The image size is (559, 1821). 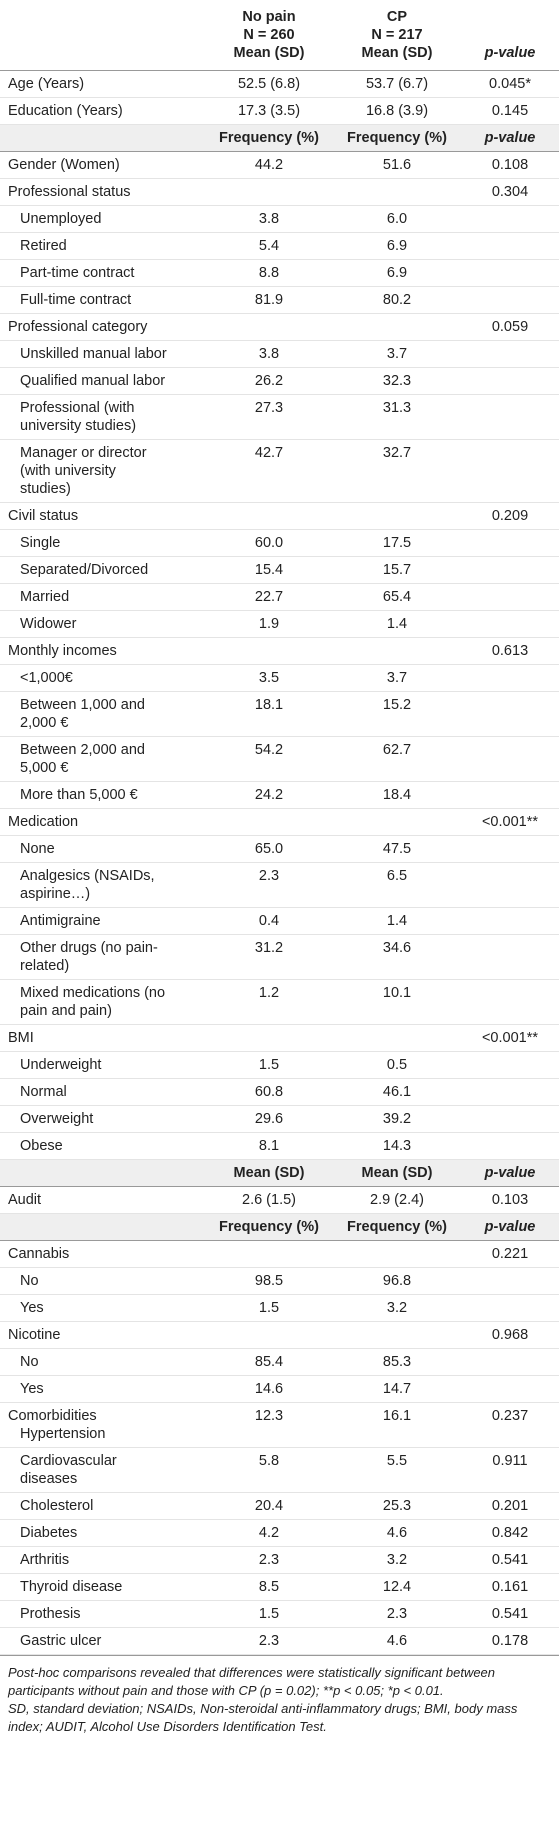 What do you see at coordinates (397, 84) in the screenshot?
I see `value-cell: 53.7 (6.7)` at bounding box center [397, 84].